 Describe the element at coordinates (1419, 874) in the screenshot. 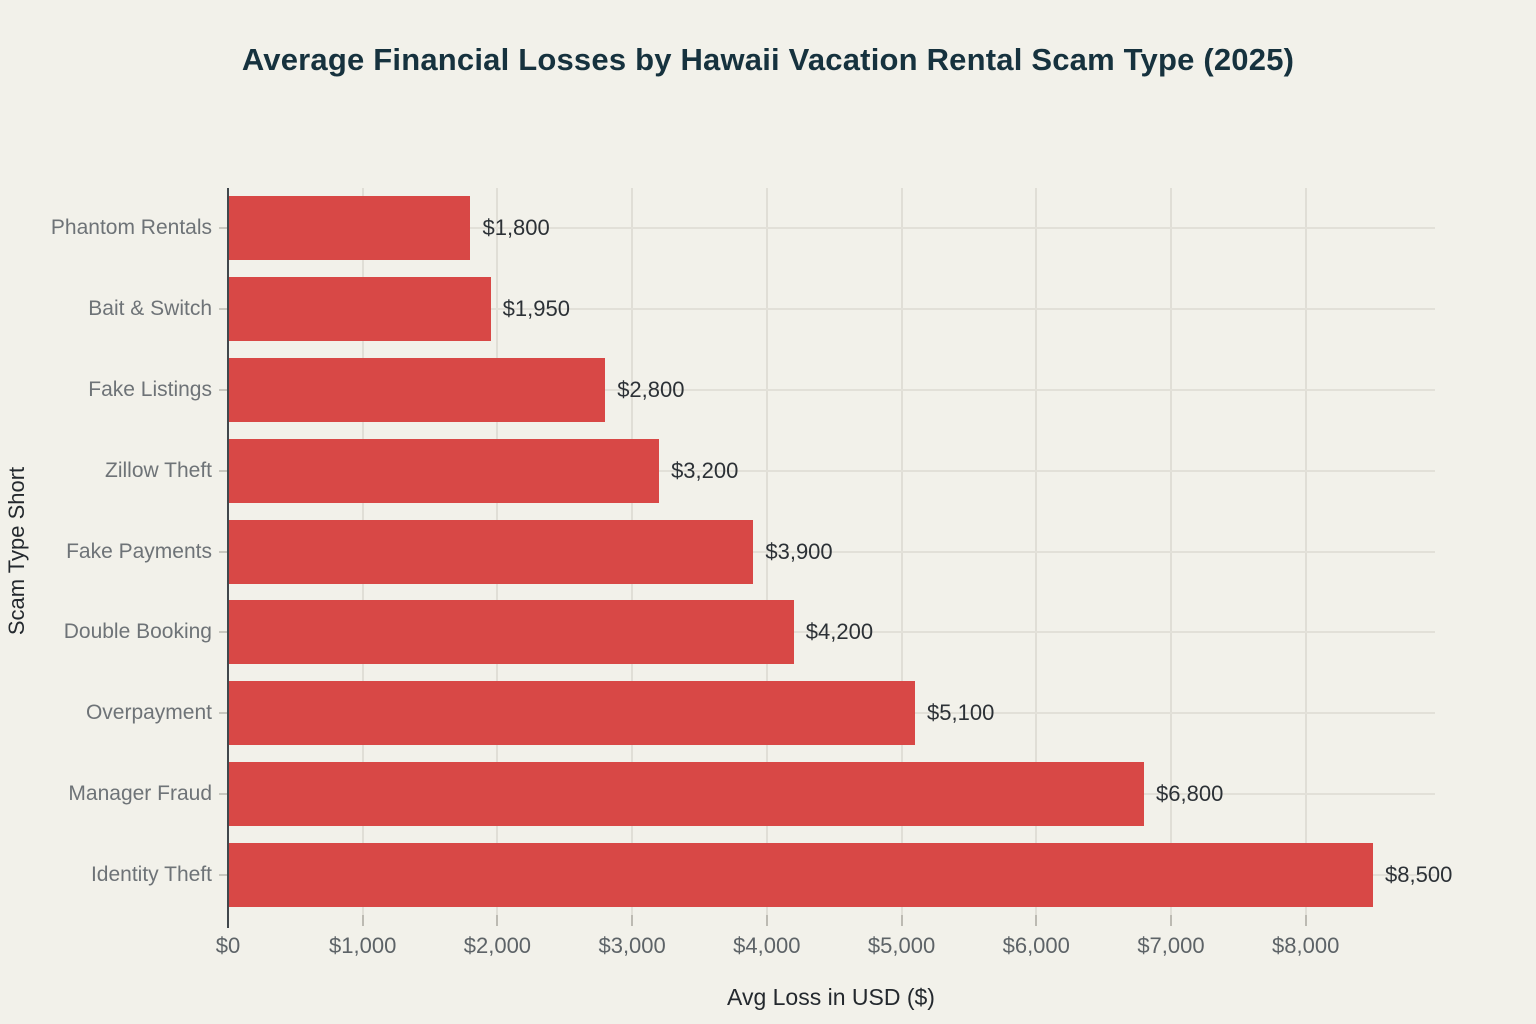

I see `bar-value-label: $8,500` at that location.